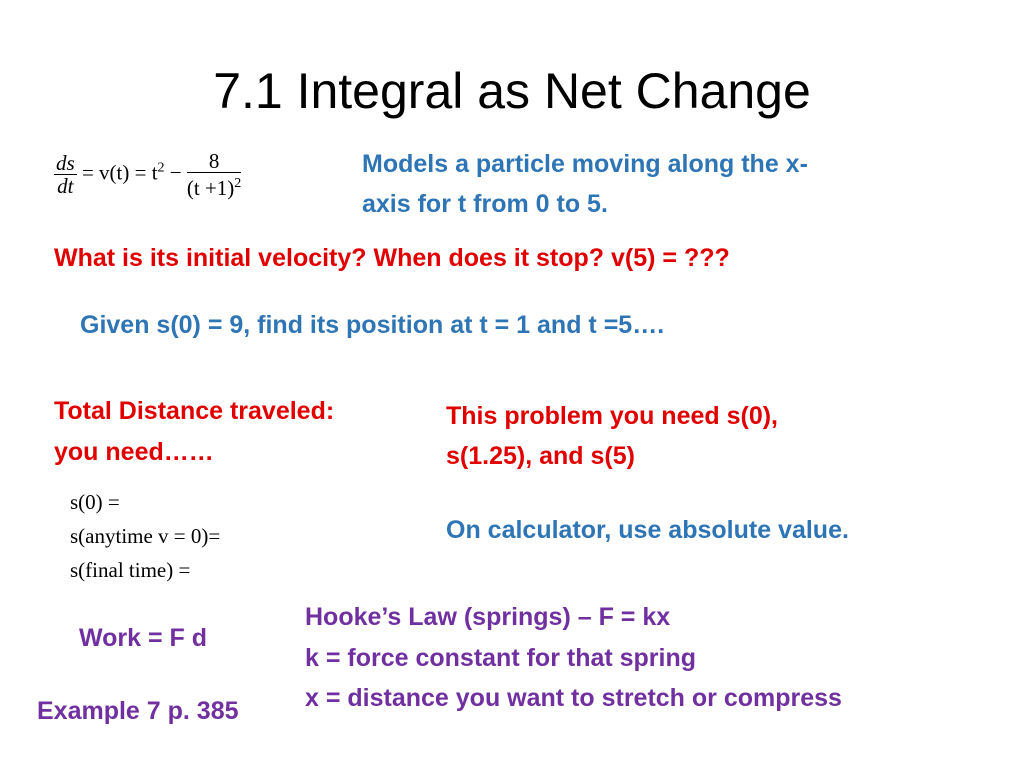 The image size is (1024, 768). I want to click on slide-title: 7.1 Integral as Net Change, so click(512, 91).